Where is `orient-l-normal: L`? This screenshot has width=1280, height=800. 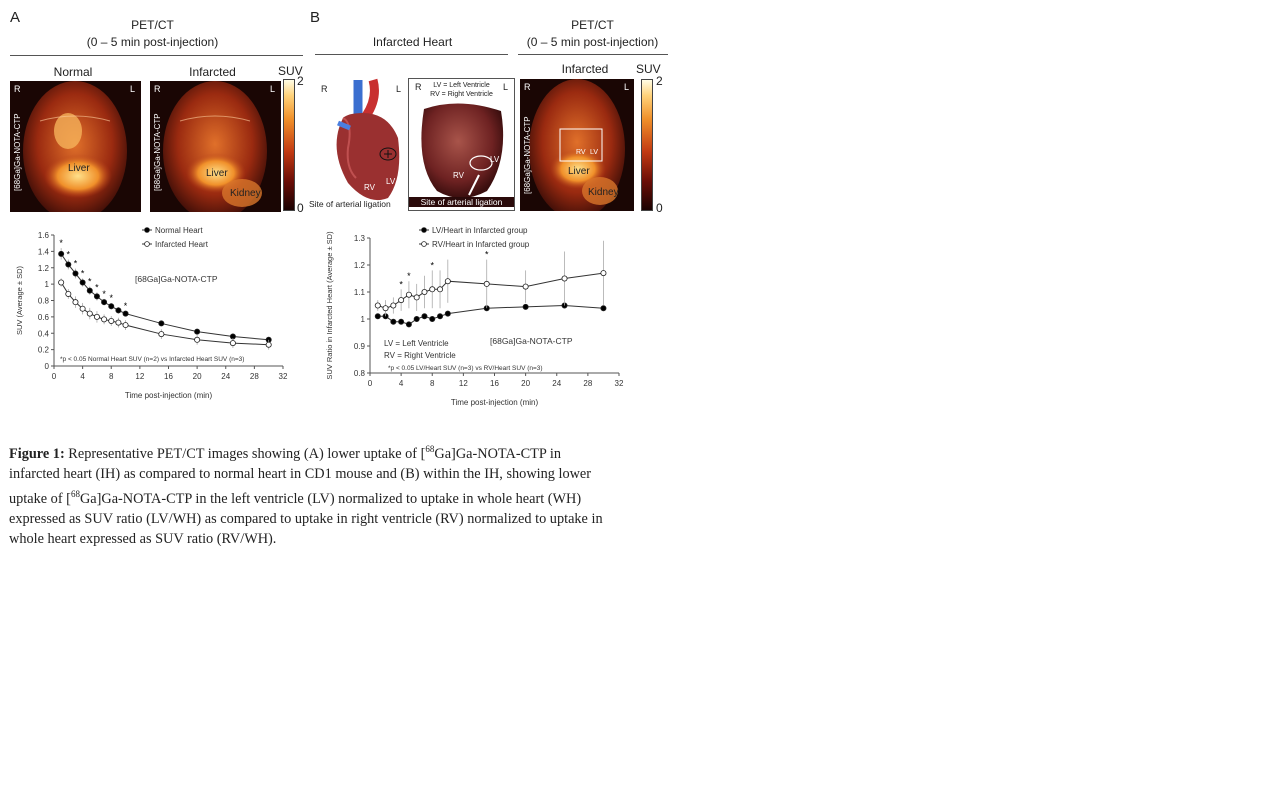
orient-l-normal: L is located at coordinates (133, 89).